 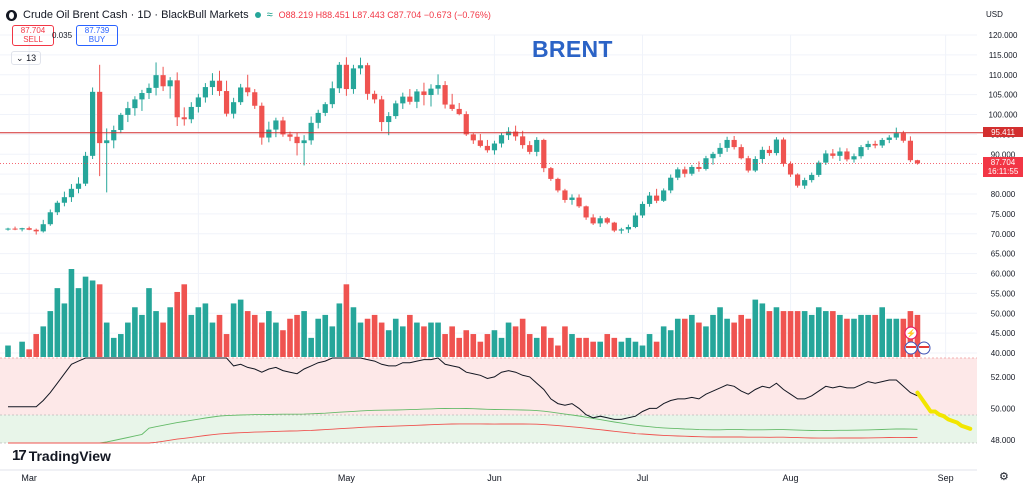 I want to click on symbol-logo-icon, so click(x=11, y=15).